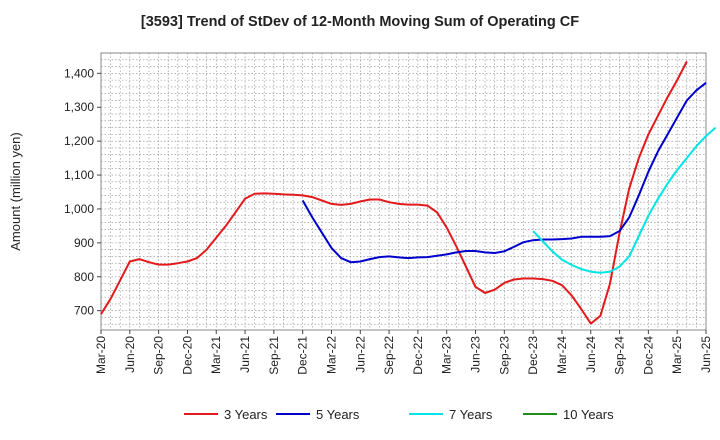  Describe the element at coordinates (101, 355) in the screenshot. I see `x-tick-label: Mar-20` at that location.